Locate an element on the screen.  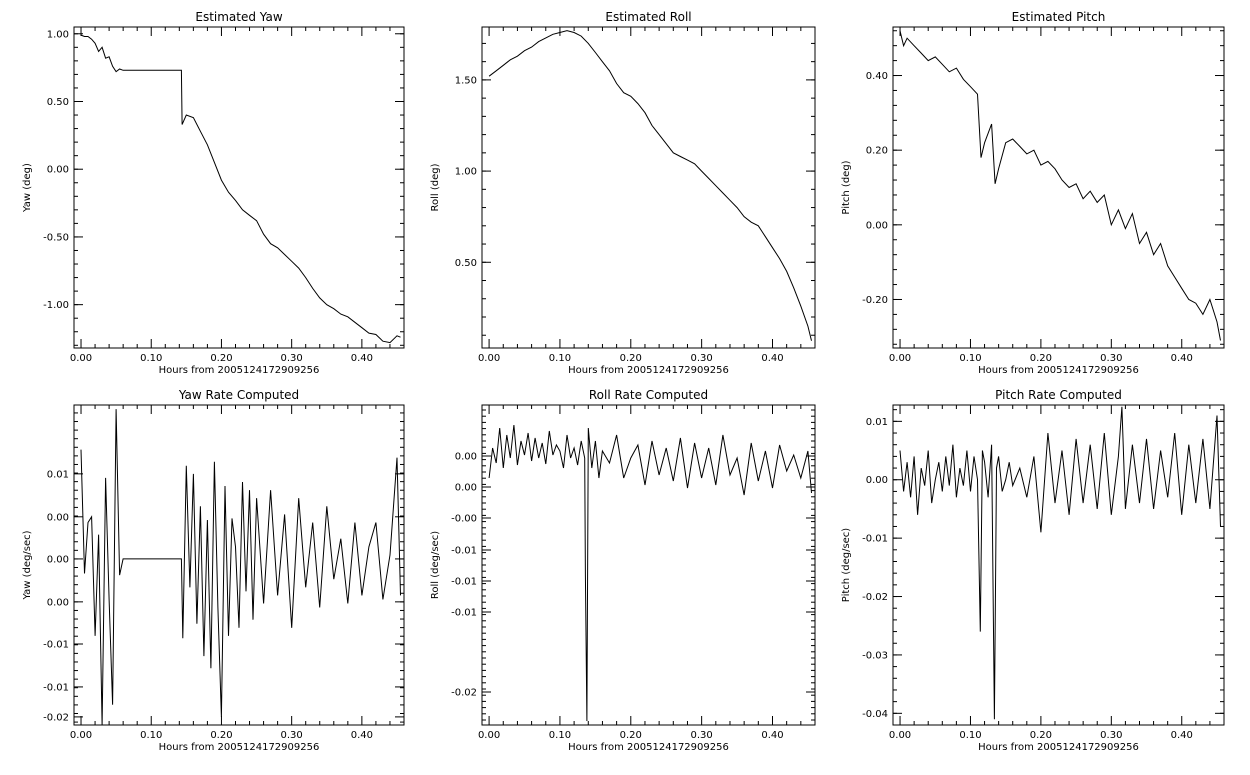
chart-title: Estimated Roll is located at coordinates (648, 17).